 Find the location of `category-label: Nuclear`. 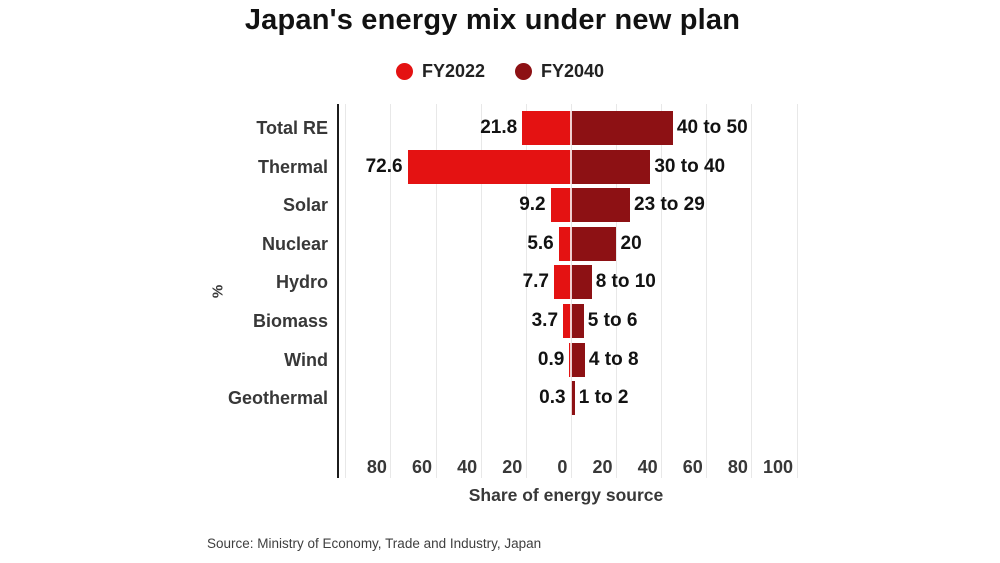

category-label: Nuclear is located at coordinates (294, 243).